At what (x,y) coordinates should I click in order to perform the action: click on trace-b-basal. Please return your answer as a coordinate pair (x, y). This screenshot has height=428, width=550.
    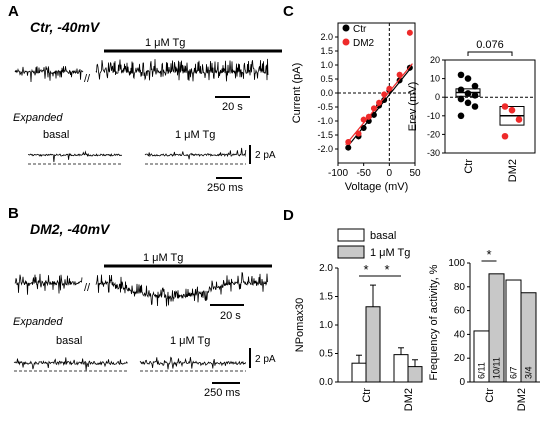
    Looking at the image, I should click on (48, 284).